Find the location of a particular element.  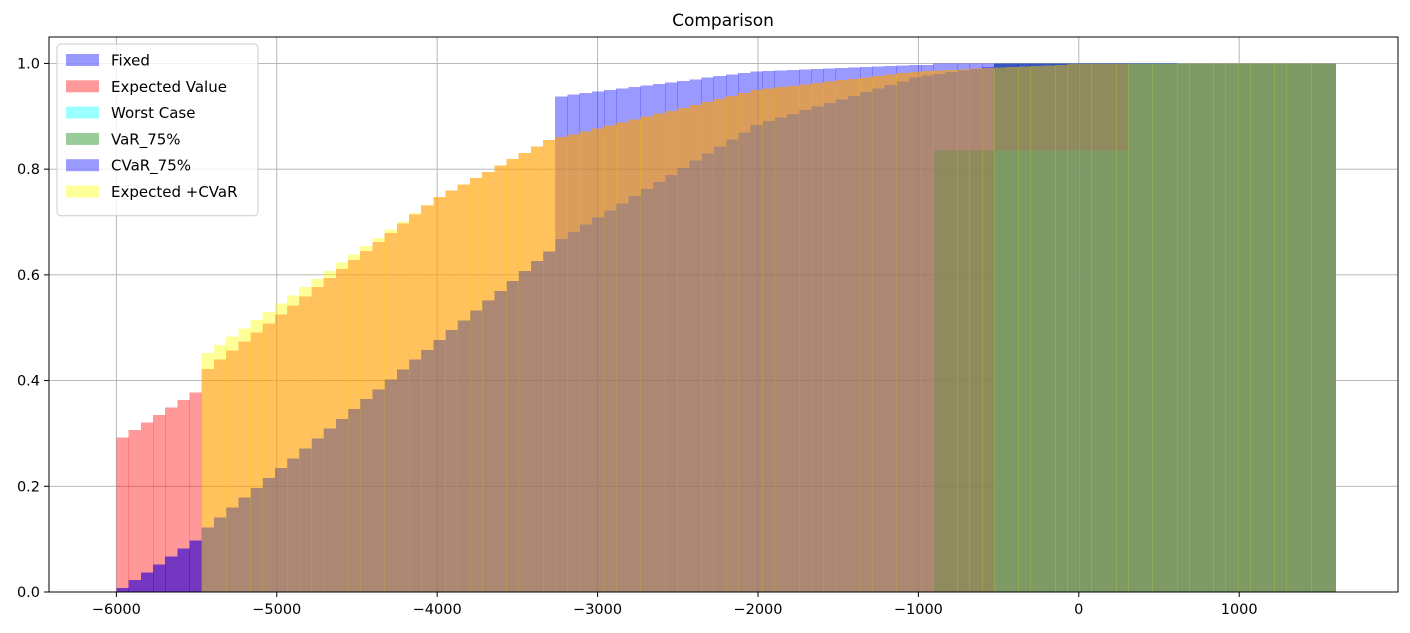

x-tick-label: −5000 is located at coordinates (276, 610).